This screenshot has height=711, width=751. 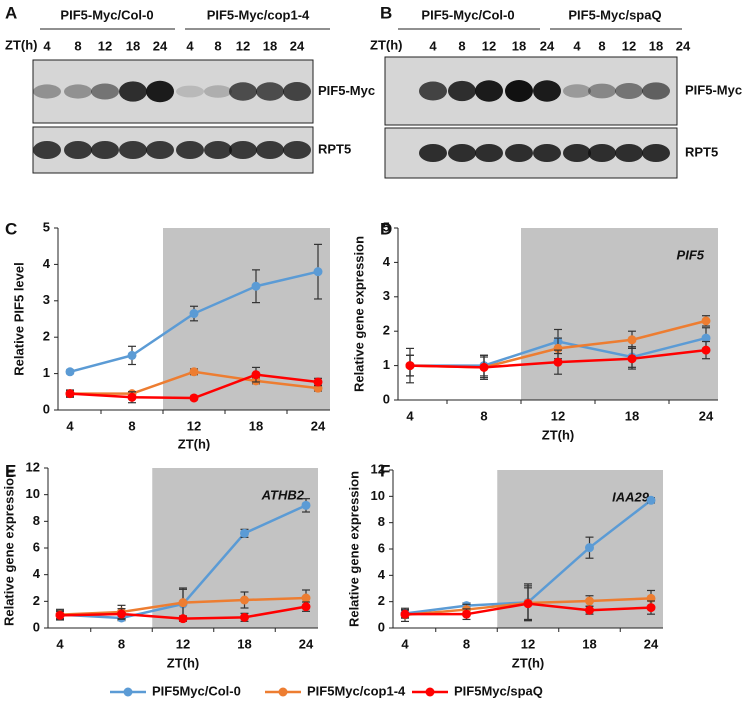 I want to click on y-tick-label: 12, so click(x=33, y=466).